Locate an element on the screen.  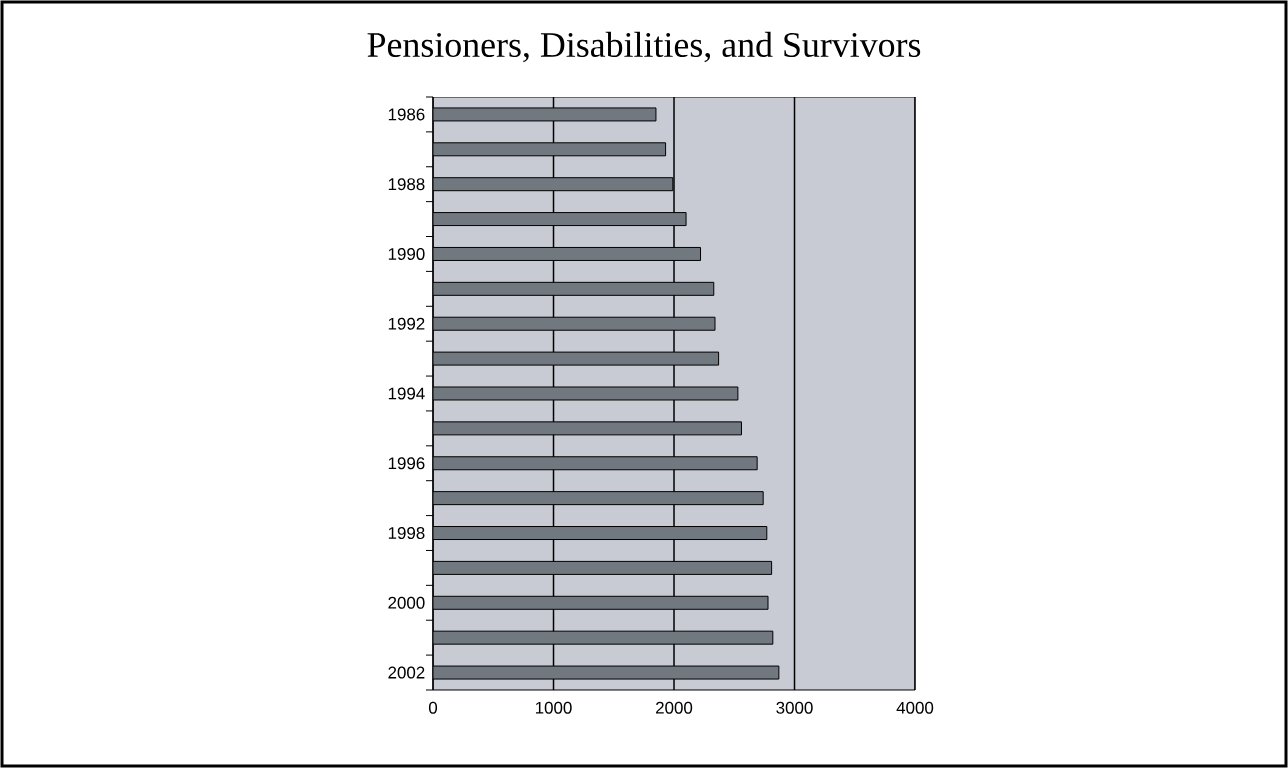
y-tick-label: 1994 is located at coordinates (406, 393).